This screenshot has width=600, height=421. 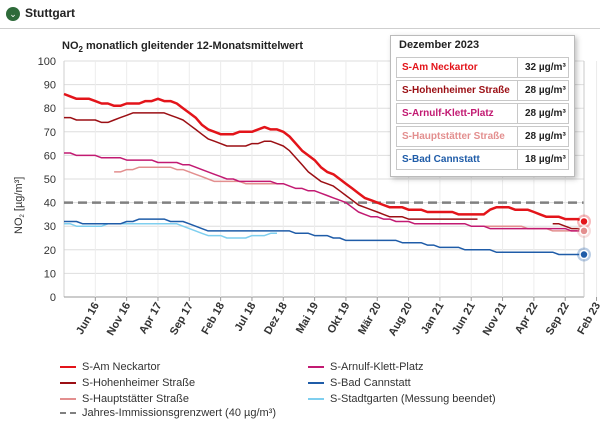 I want to click on location-header: ⌄ Stuttgart, so click(x=300, y=14).